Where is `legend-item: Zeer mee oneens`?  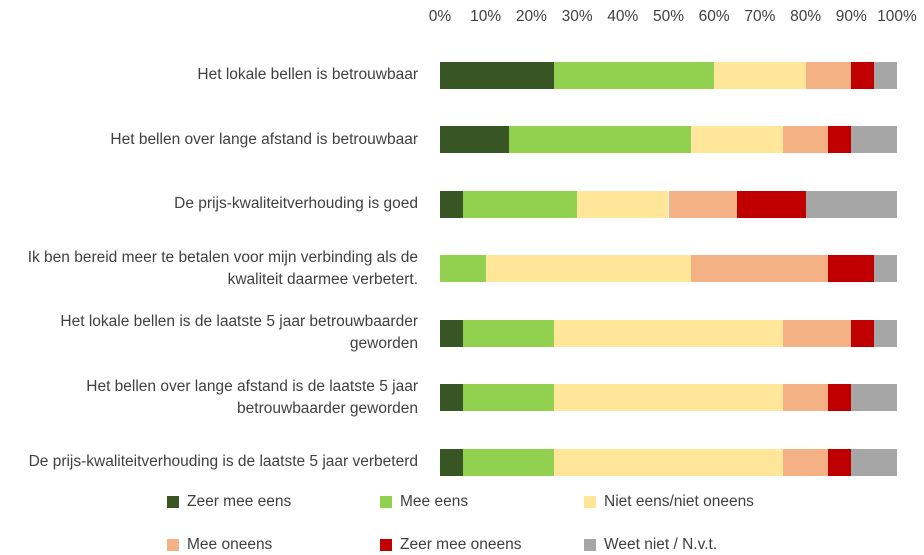
legend-item: Zeer mee oneens is located at coordinates (451, 545).